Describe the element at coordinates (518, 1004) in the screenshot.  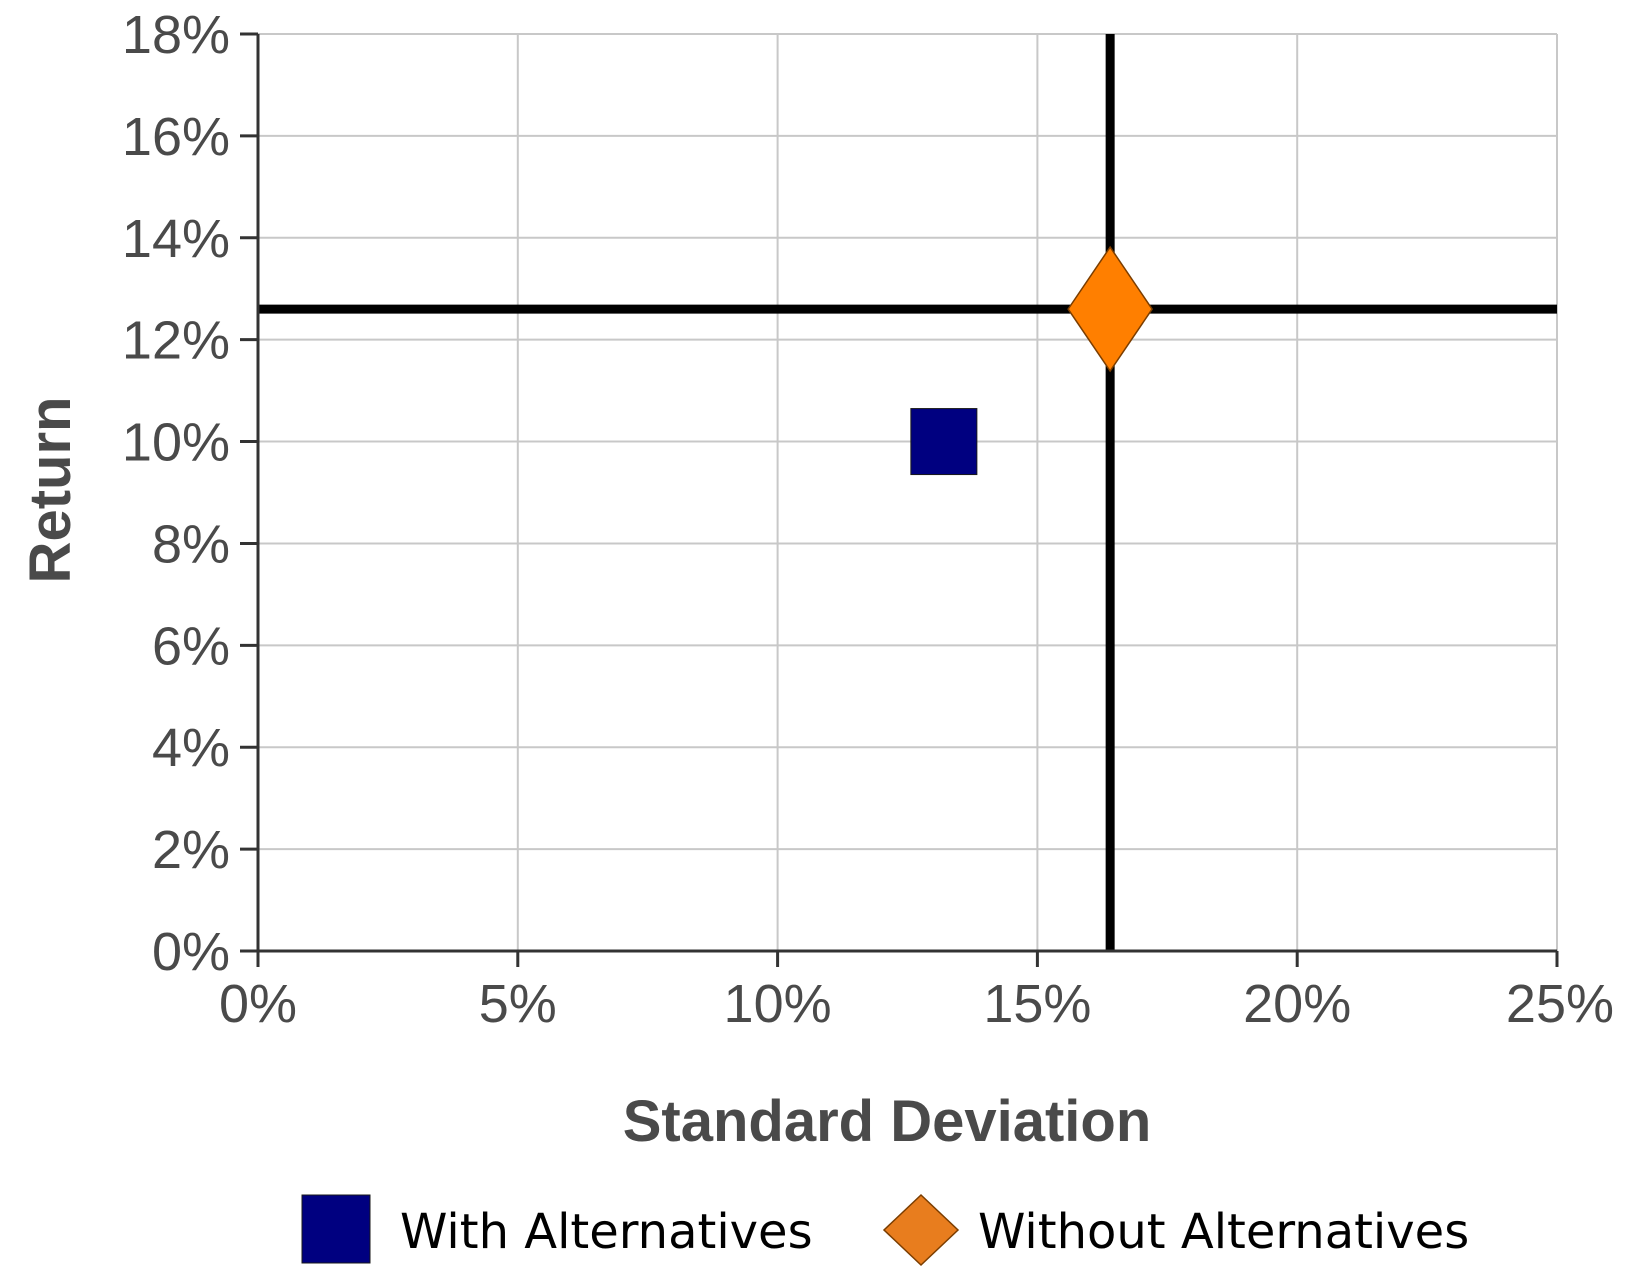
I see `x-tick-label: 5%` at that location.